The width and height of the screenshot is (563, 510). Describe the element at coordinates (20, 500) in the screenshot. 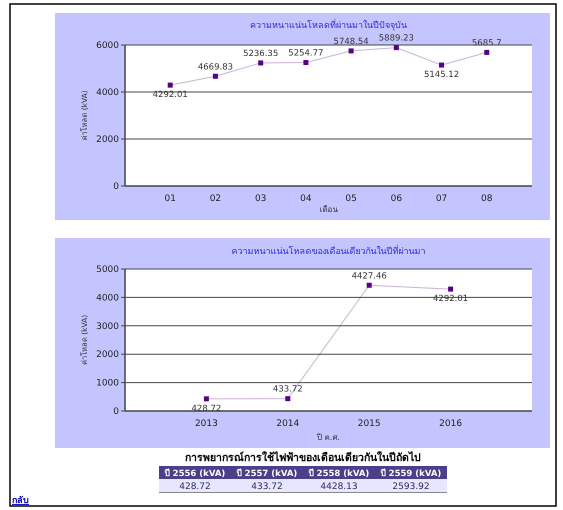

I see `text: กลับ` at that location.